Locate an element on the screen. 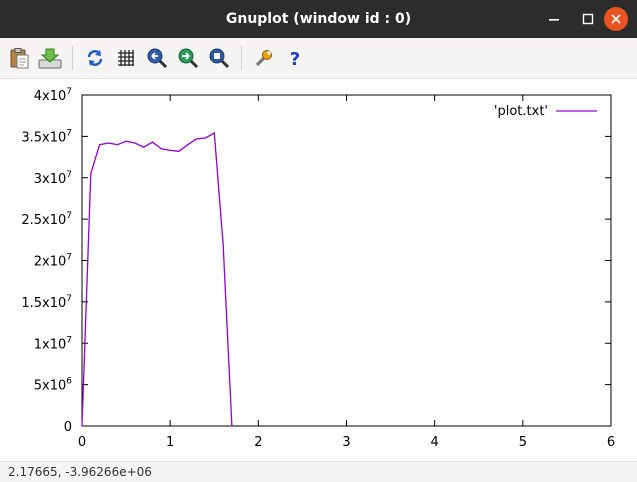 The width and height of the screenshot is (637, 482). y-tick-label: 4x10⁷ is located at coordinates (53, 95).